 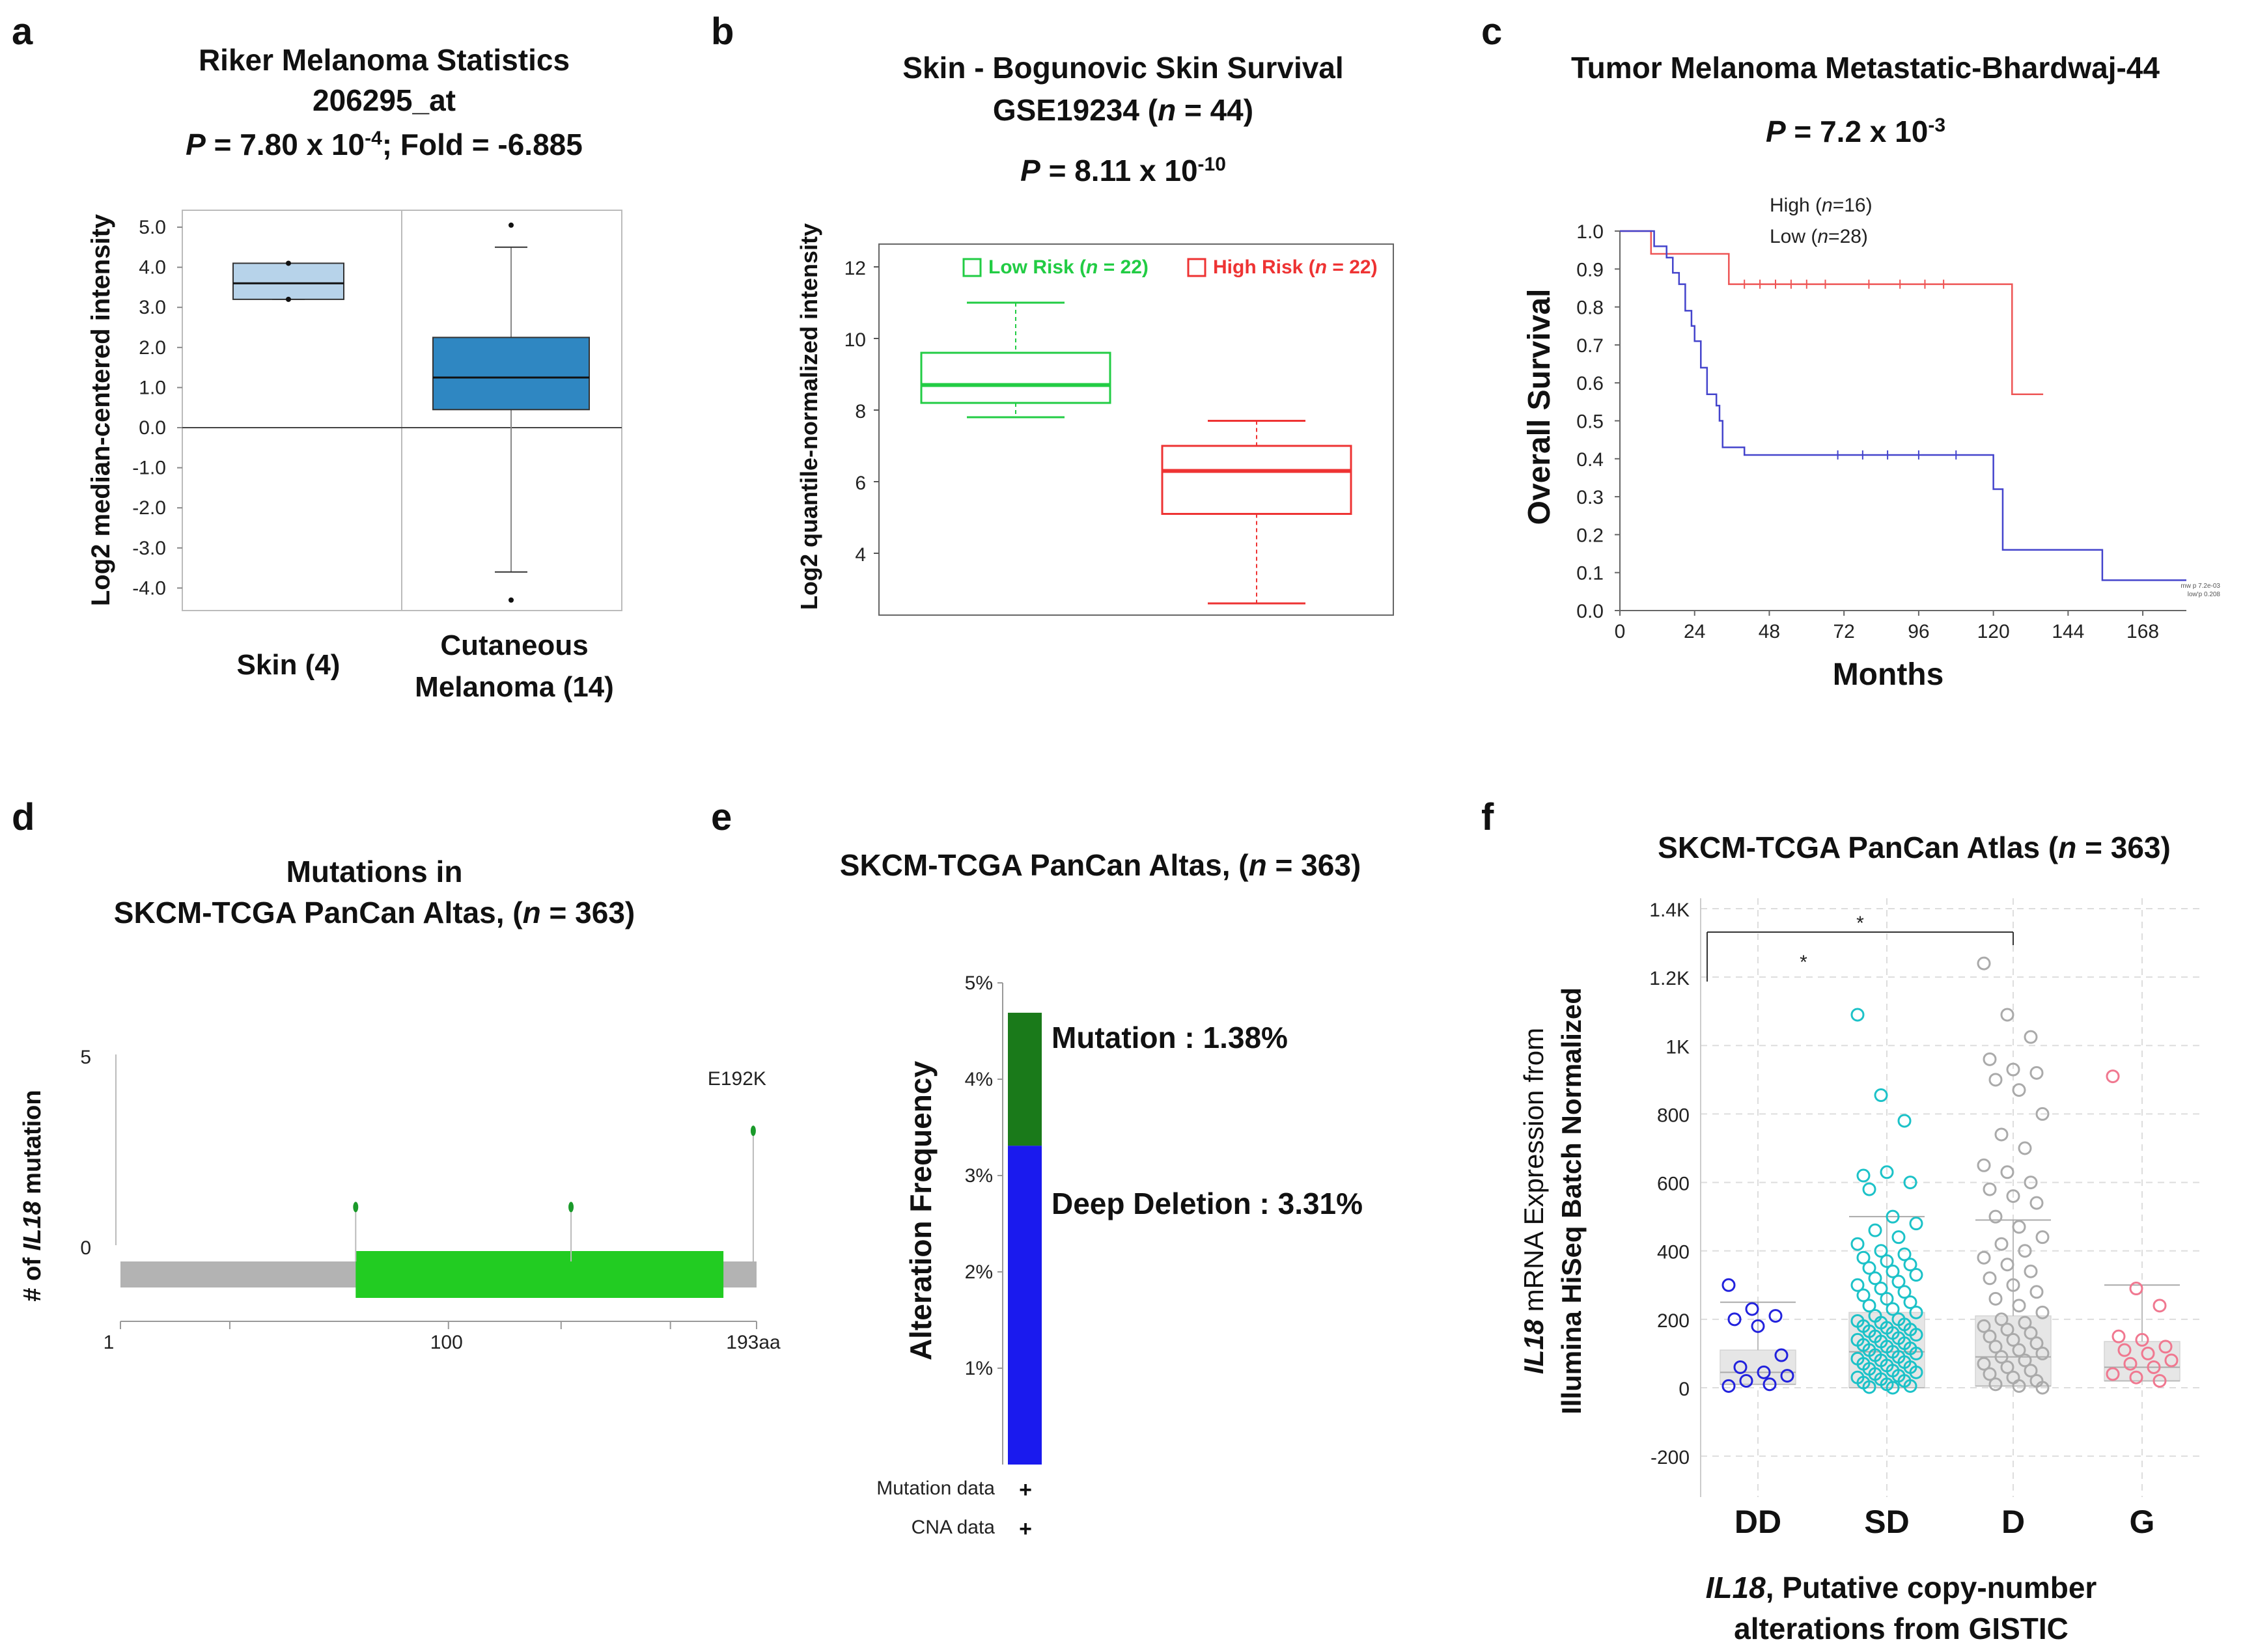 What do you see at coordinates (979, 983) in the screenshot?
I see `y-tick-label: 5%` at bounding box center [979, 983].